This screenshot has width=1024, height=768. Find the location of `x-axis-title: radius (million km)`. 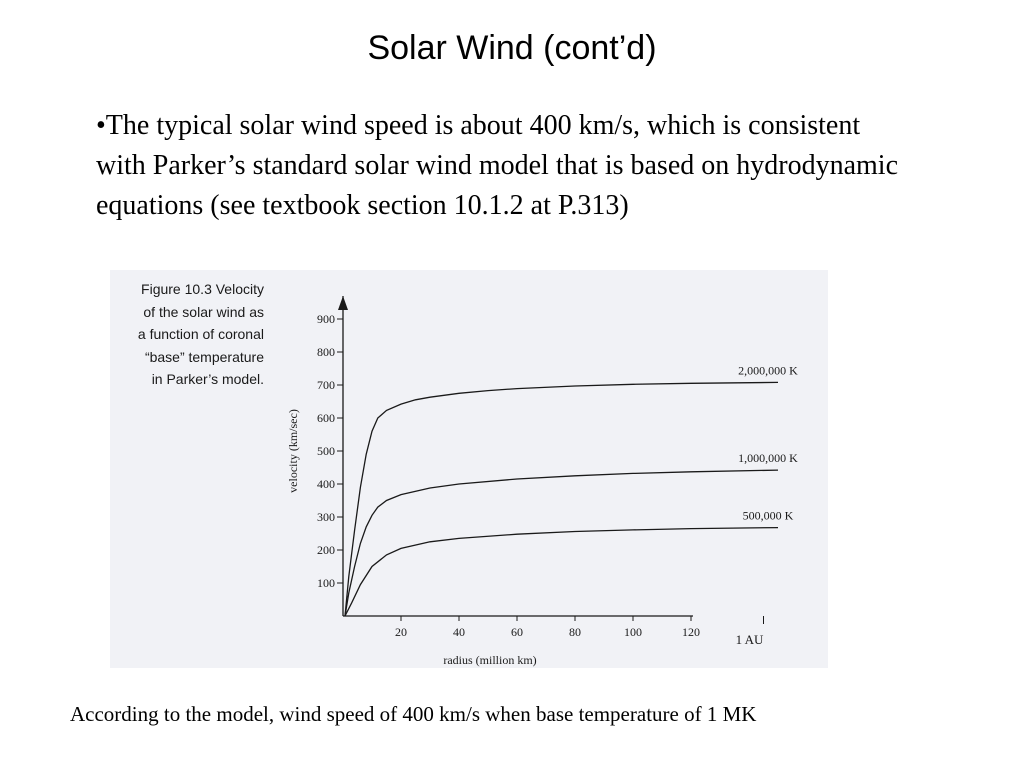

x-axis-title: radius (million km) is located at coordinates (489, 660).